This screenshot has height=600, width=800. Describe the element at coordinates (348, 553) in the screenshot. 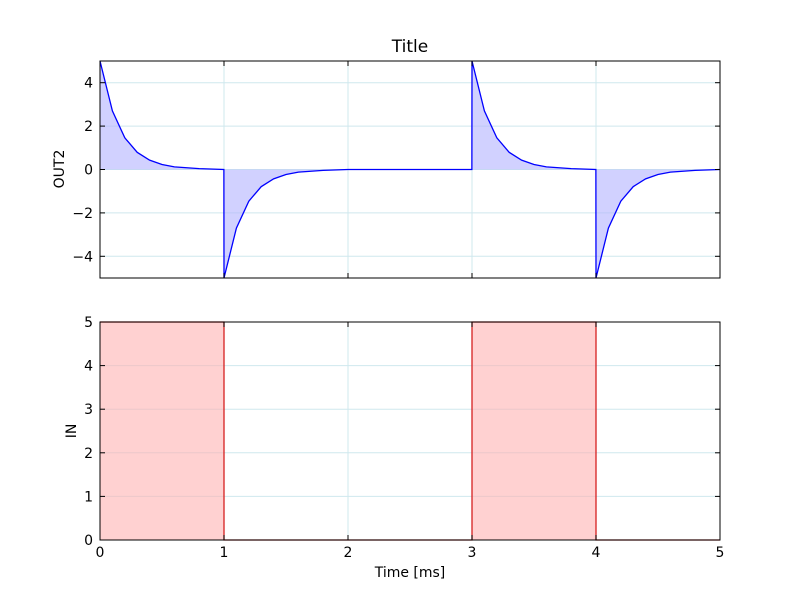

I see `x-tick-label: 2` at that location.